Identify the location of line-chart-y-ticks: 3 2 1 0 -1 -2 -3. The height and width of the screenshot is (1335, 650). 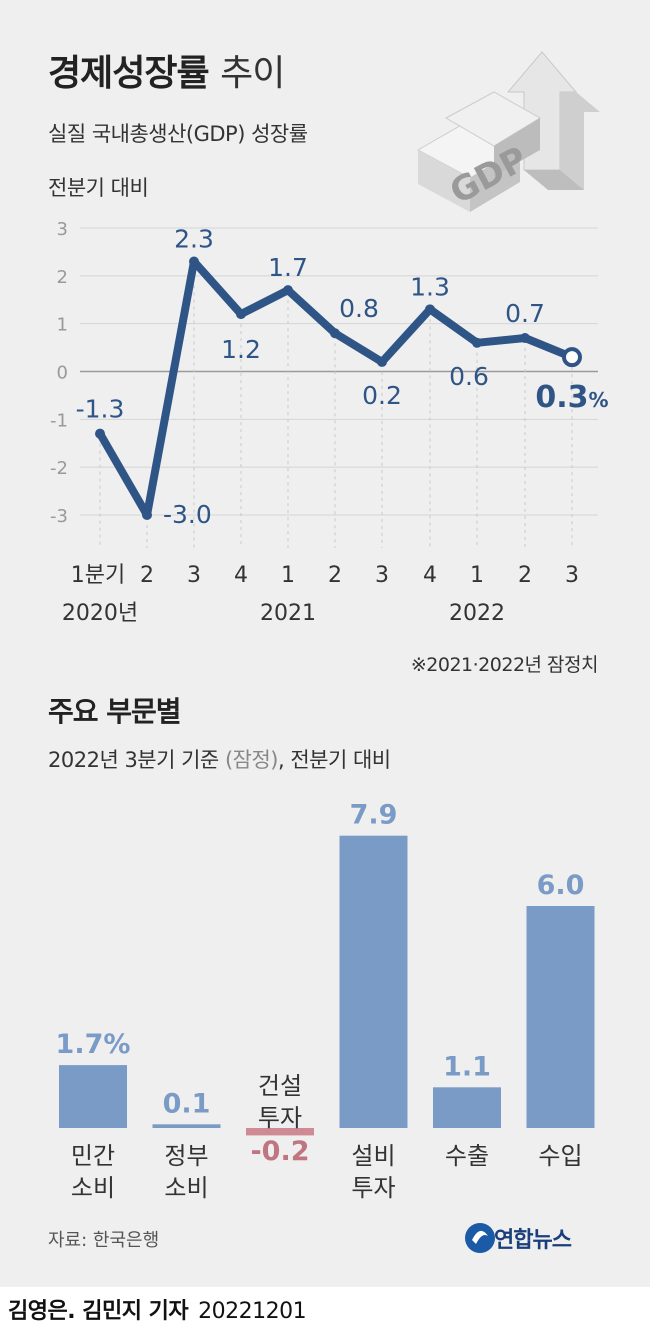
(59, 373).